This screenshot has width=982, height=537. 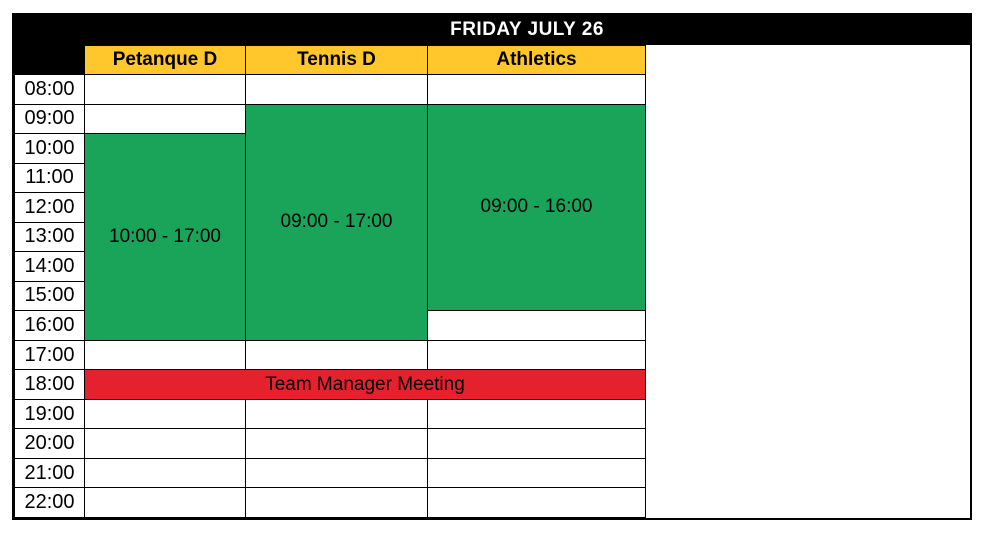 What do you see at coordinates (330, 266) in the screenshot?
I see `row-1400: 14:00` at bounding box center [330, 266].